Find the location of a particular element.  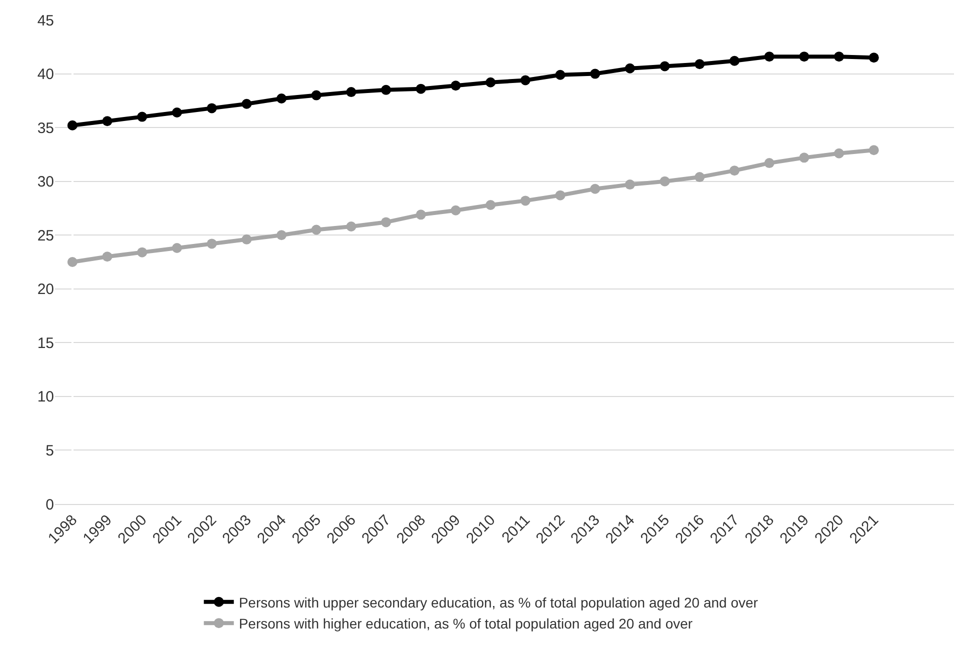

y-tick-label: 0 is located at coordinates (50, 505).